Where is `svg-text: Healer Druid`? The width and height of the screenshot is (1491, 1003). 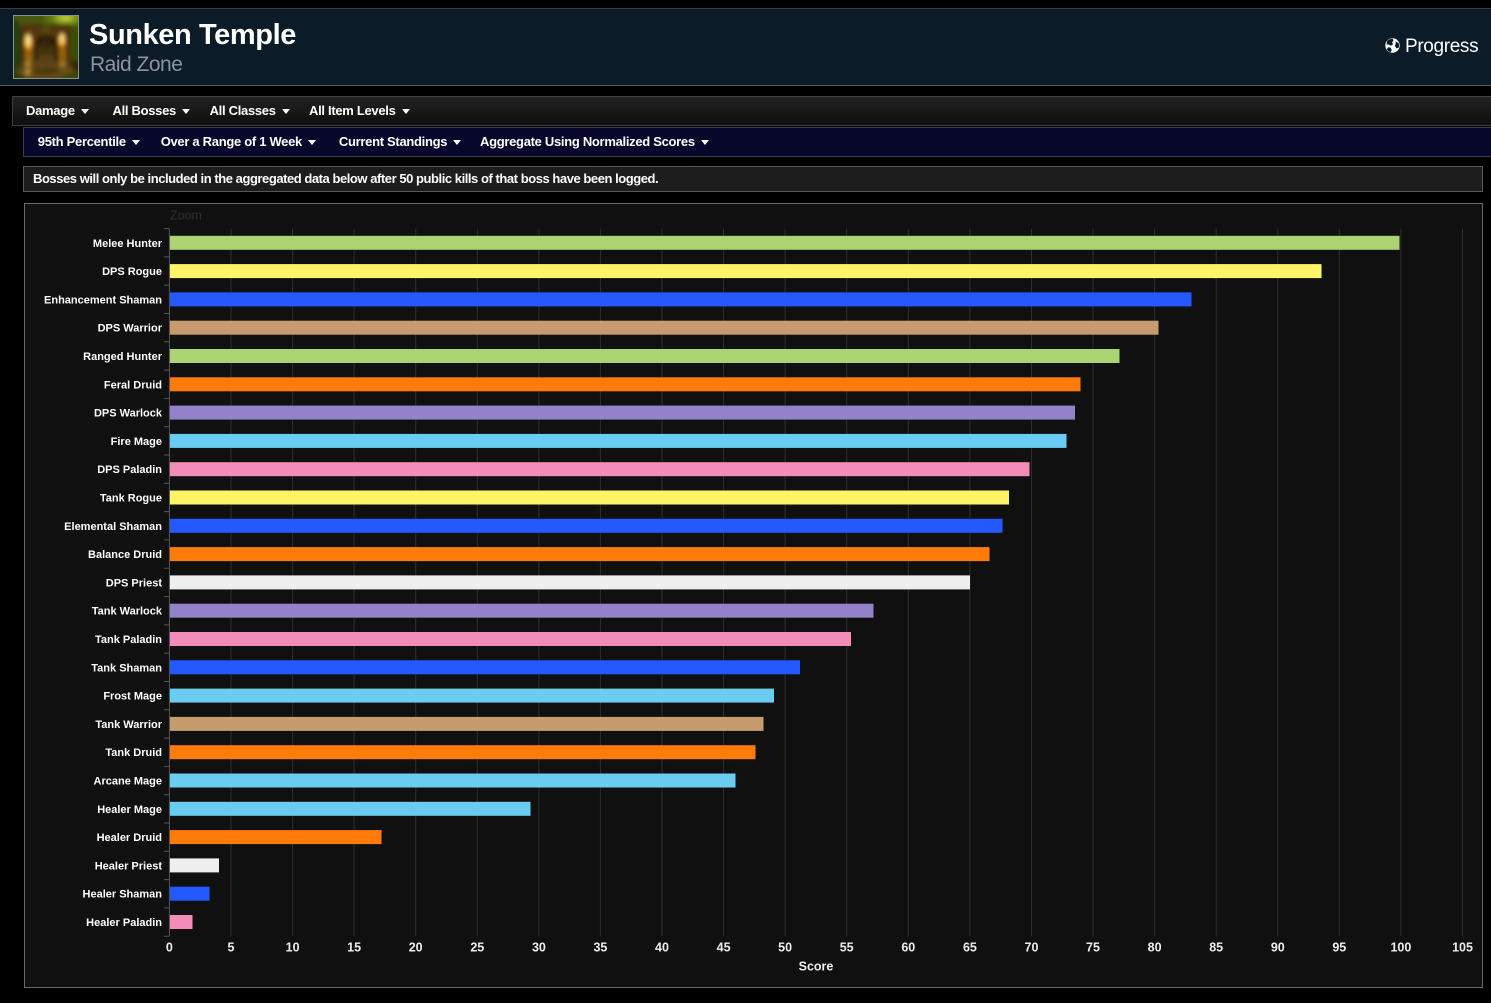
svg-text: Healer Druid is located at coordinates (128, 838).